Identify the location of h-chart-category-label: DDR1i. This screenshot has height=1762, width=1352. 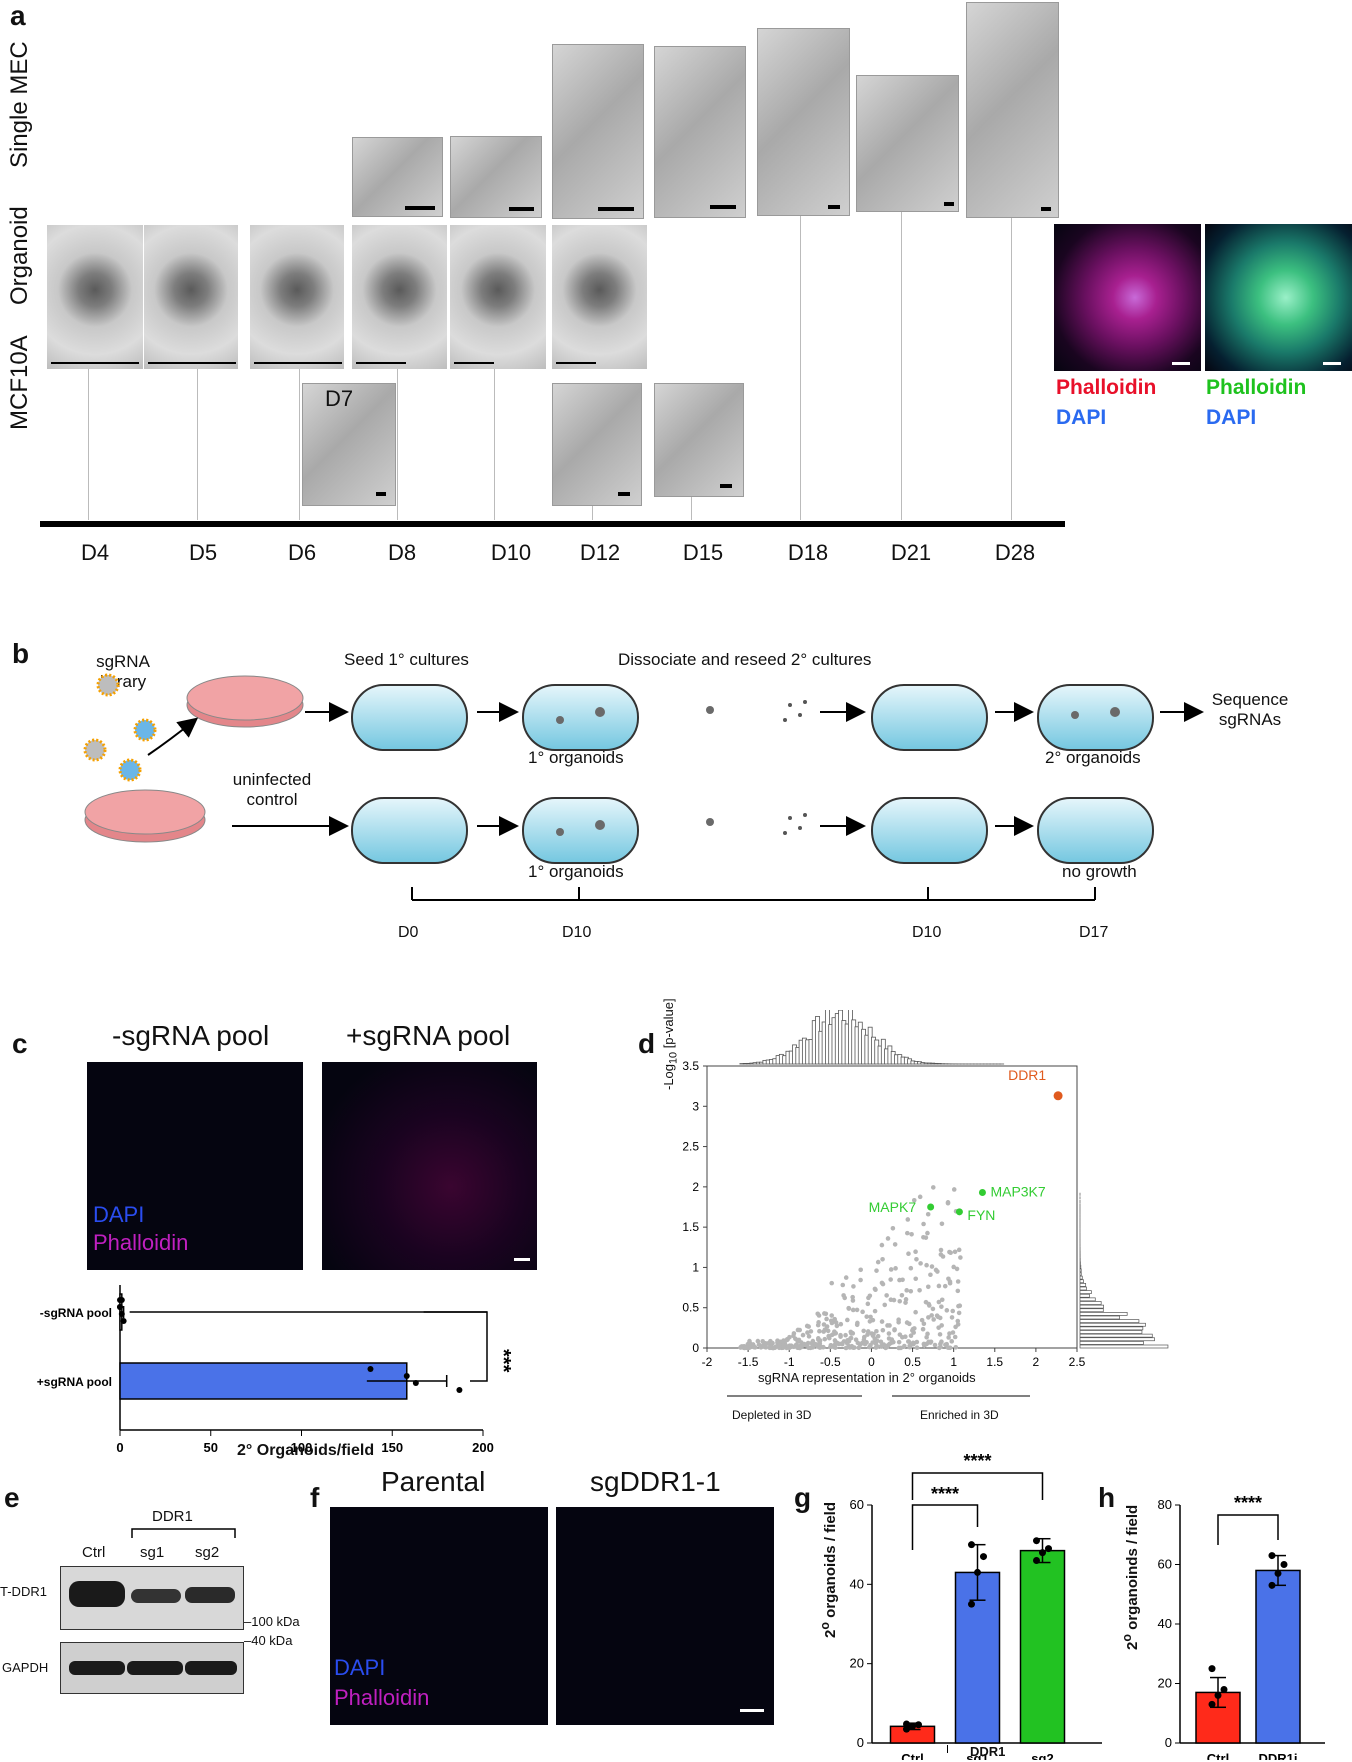
(1277, 1755).